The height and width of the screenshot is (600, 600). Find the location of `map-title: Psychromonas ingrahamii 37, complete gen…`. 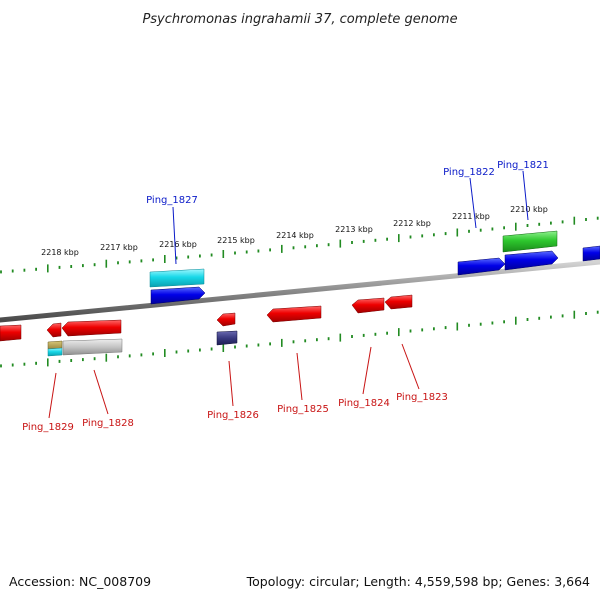

map-title: Psychromonas ingrahamii 37, complete gen… is located at coordinates (299, 19).